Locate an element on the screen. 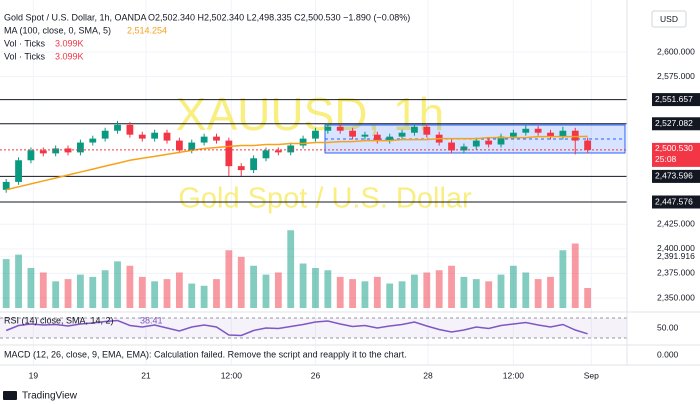 This screenshot has height=404, width=700. brand: TradingView is located at coordinates (50, 396).